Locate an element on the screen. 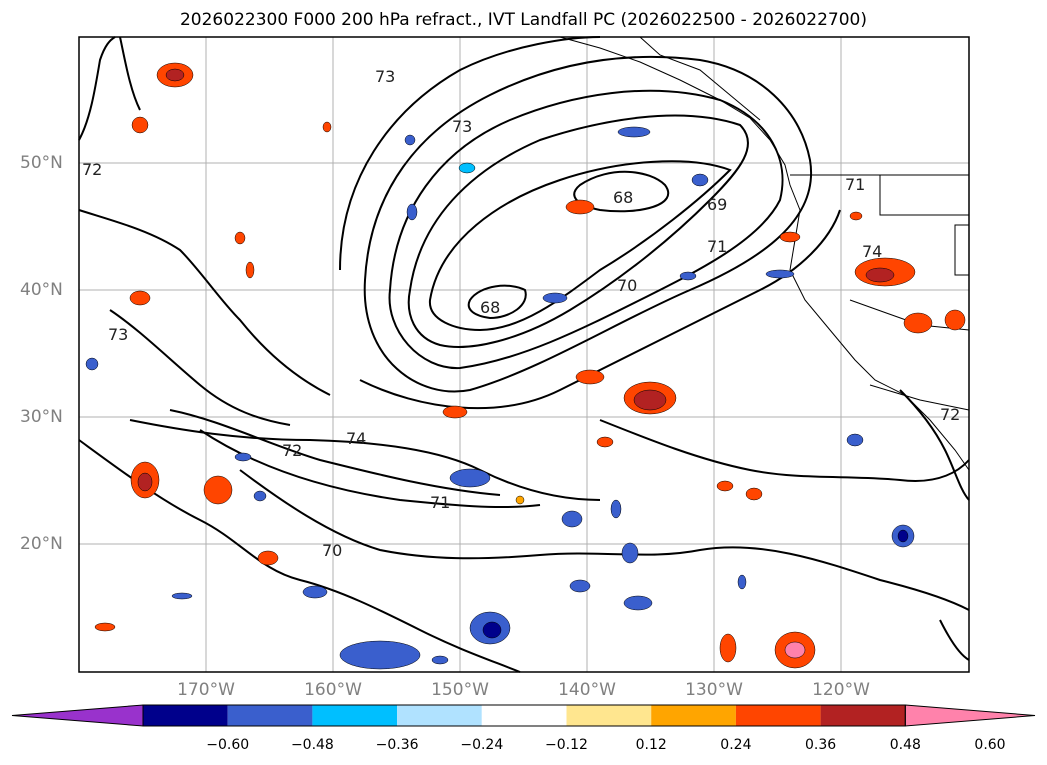  lon-label-160w: 160°W is located at coordinates (333, 690).